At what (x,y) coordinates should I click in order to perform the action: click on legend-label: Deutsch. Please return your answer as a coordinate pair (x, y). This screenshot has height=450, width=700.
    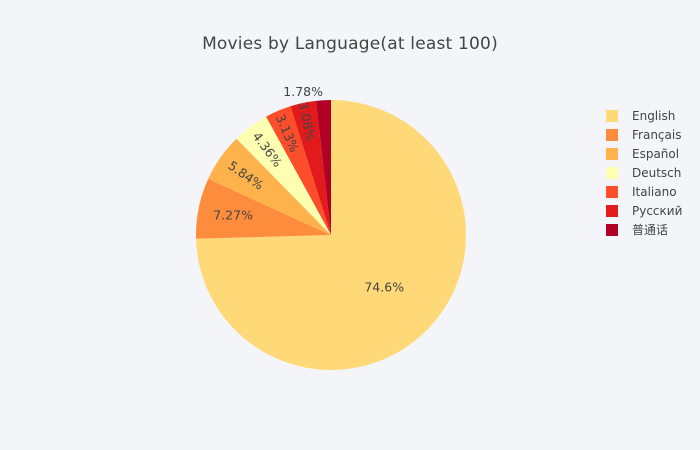
    Looking at the image, I should click on (657, 172).